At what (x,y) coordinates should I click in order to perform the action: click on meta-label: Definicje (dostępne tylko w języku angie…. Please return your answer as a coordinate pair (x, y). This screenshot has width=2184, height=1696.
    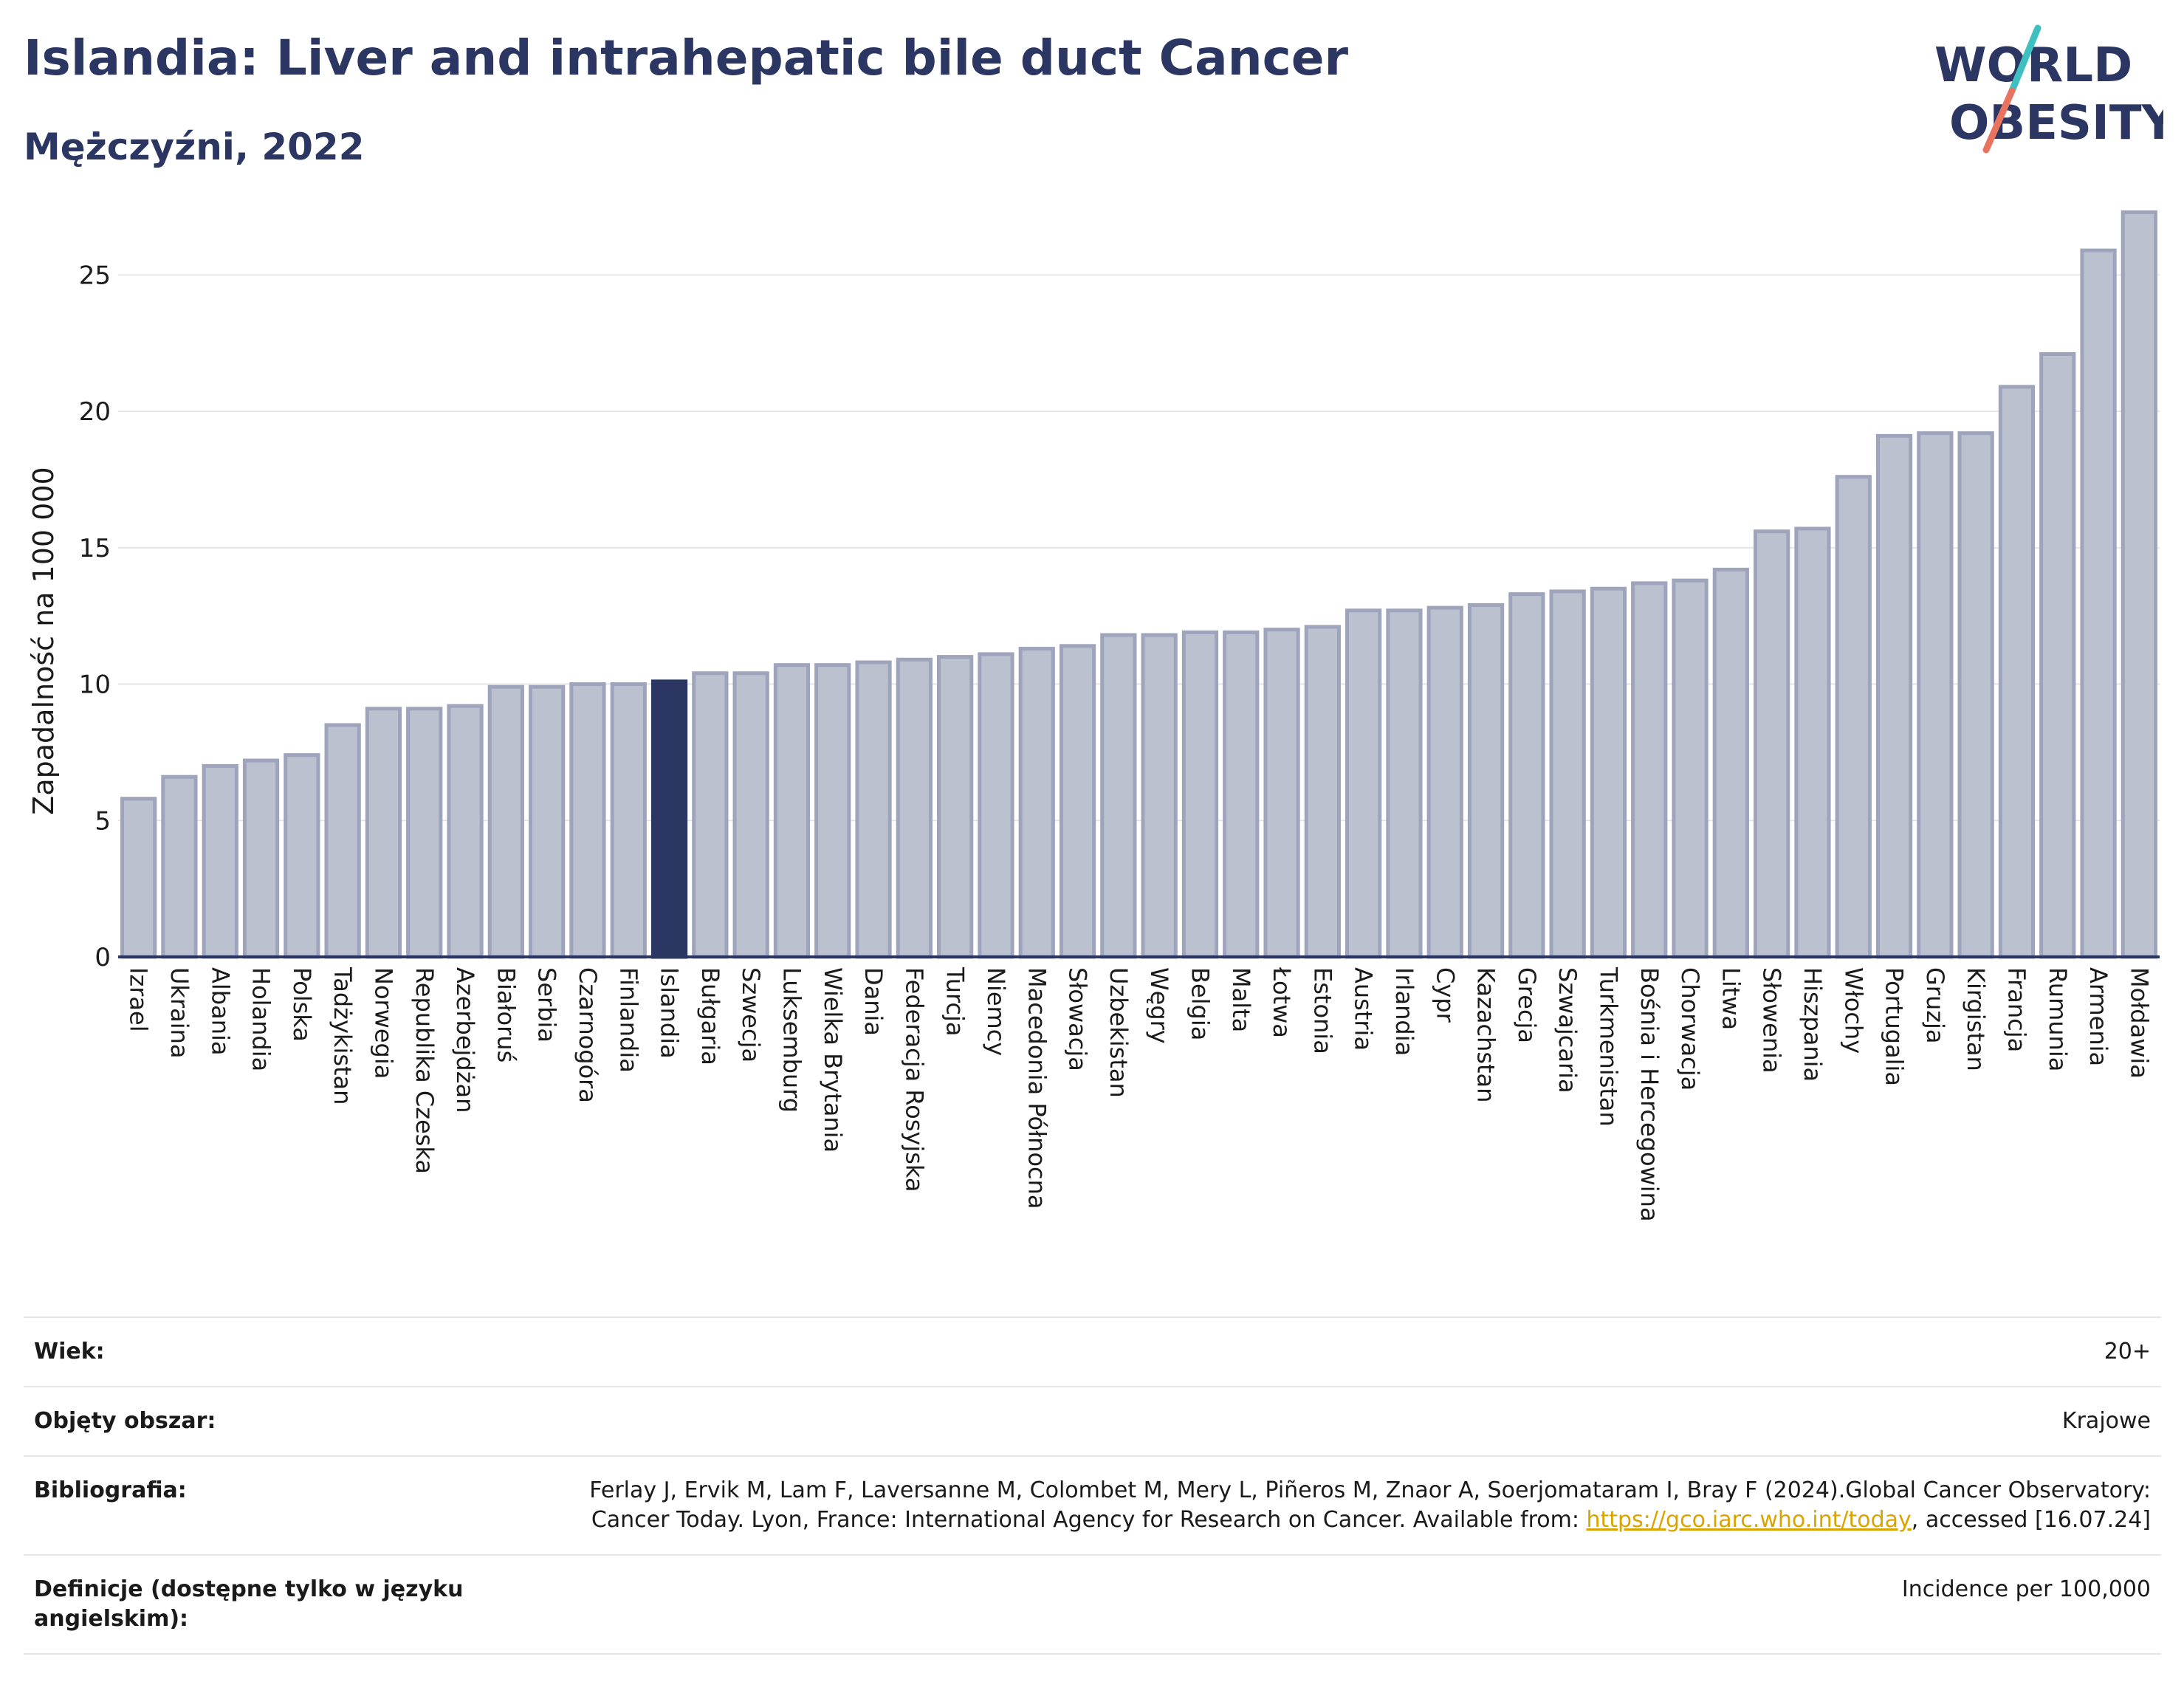
    Looking at the image, I should click on (249, 1604).